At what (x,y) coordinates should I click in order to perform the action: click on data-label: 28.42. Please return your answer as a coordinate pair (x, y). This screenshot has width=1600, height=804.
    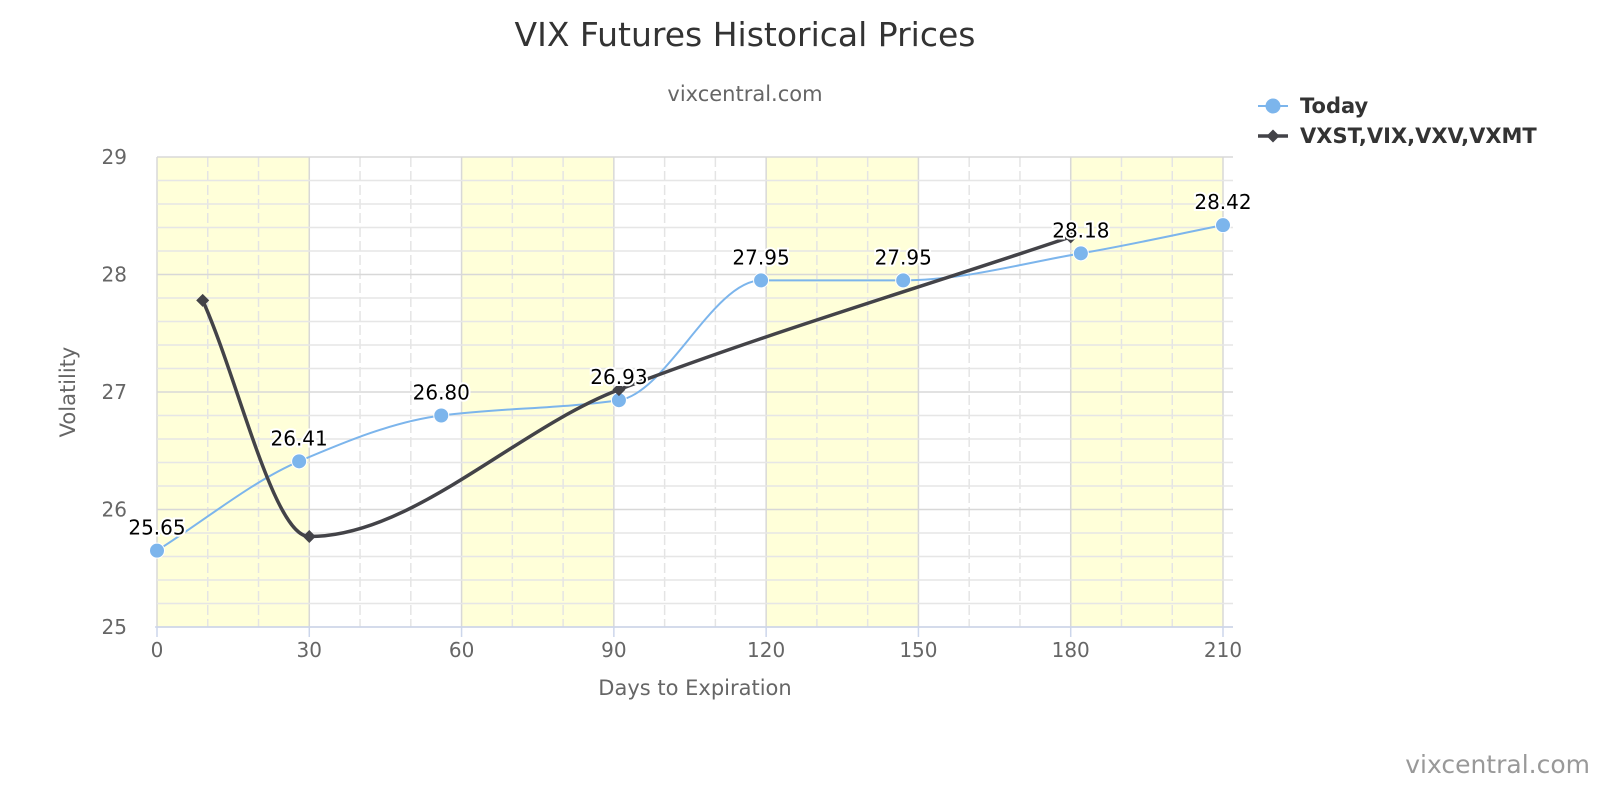
    Looking at the image, I should click on (1222, 202).